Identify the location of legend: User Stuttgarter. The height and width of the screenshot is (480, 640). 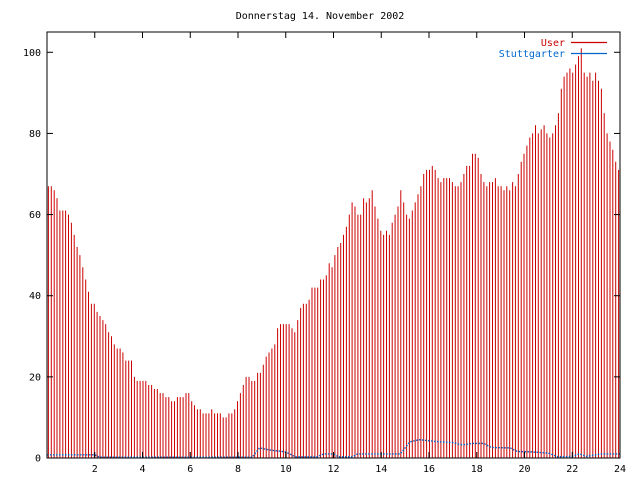
(553, 49).